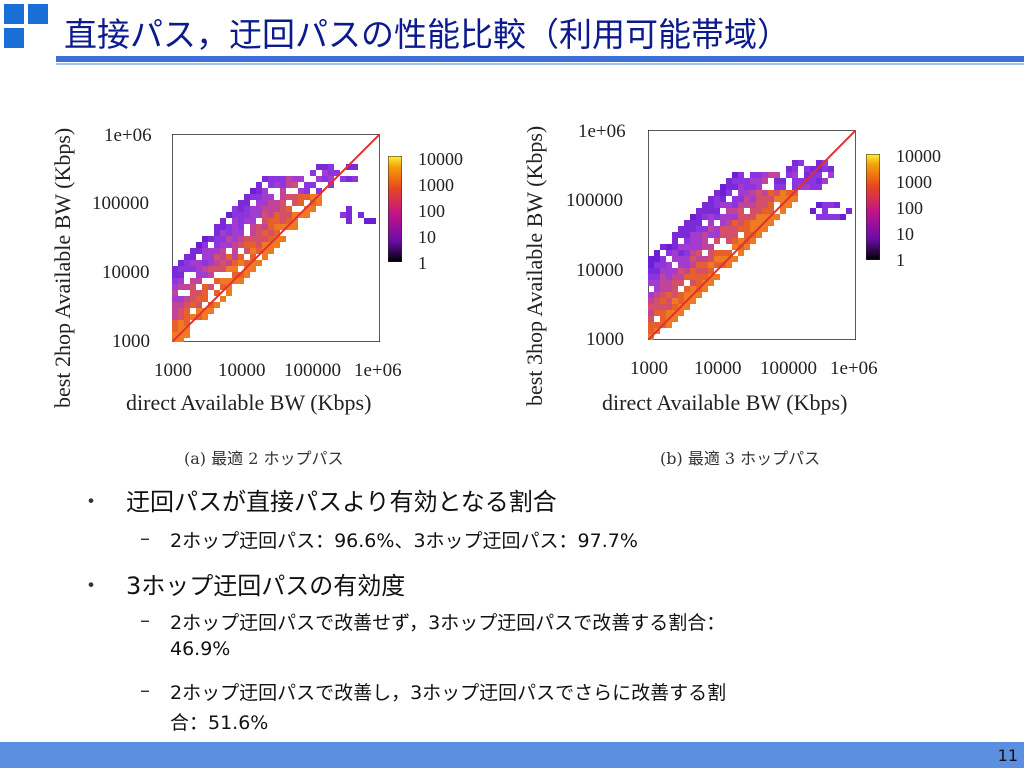 Image resolution: width=1024 pixels, height=768 pixels. I want to click on sub-bullet-item-continued: 合：51.6%, so click(219, 723).